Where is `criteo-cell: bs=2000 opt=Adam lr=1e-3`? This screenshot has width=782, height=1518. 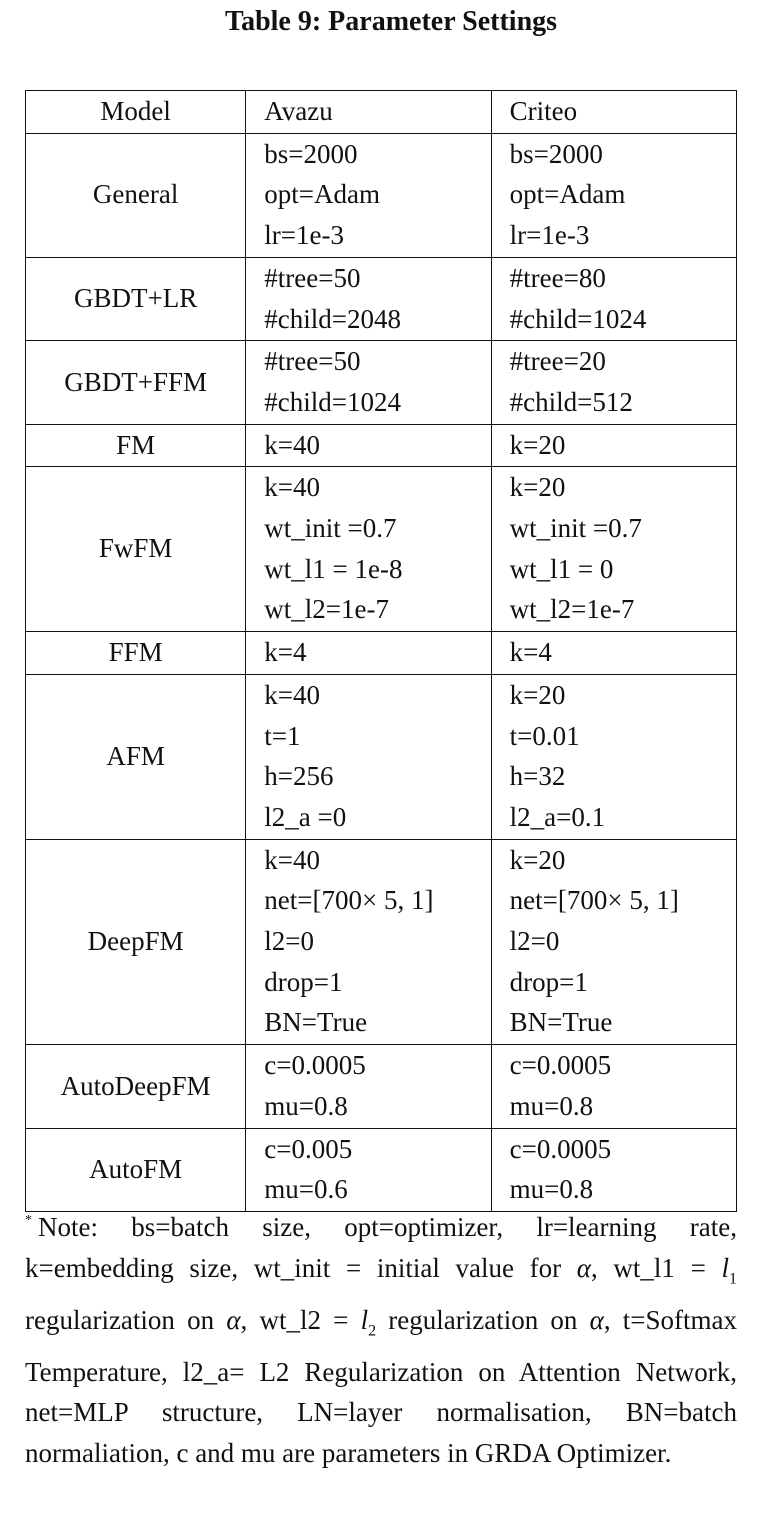 criteo-cell: bs=2000 opt=Adam lr=1e-3 is located at coordinates (614, 195).